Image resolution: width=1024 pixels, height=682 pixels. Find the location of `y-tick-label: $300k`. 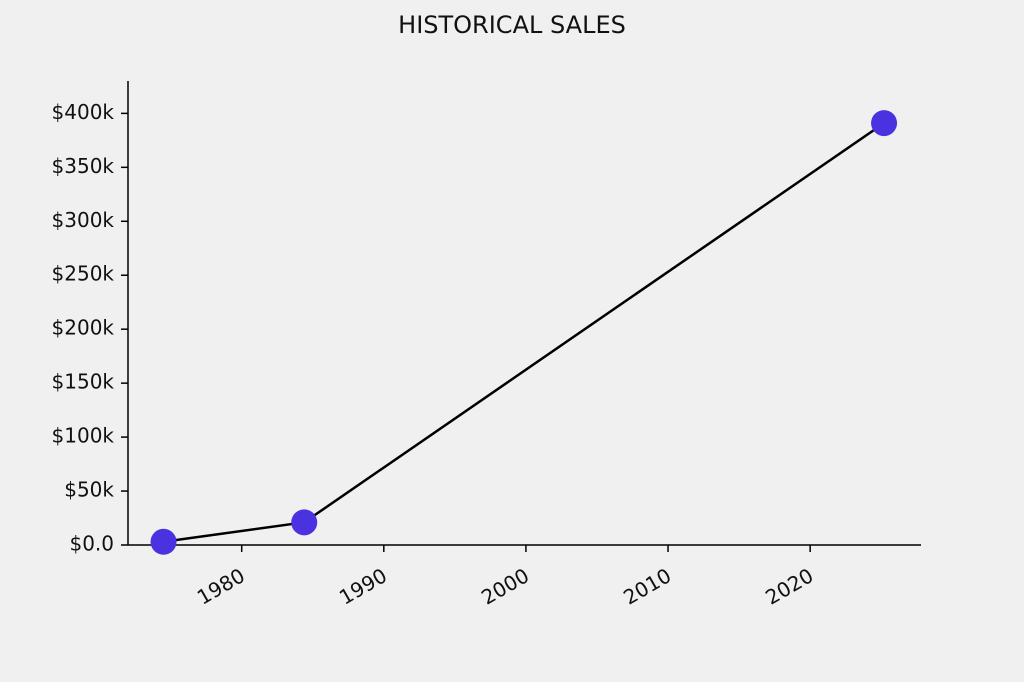

y-tick-label: $300k is located at coordinates (83, 220).